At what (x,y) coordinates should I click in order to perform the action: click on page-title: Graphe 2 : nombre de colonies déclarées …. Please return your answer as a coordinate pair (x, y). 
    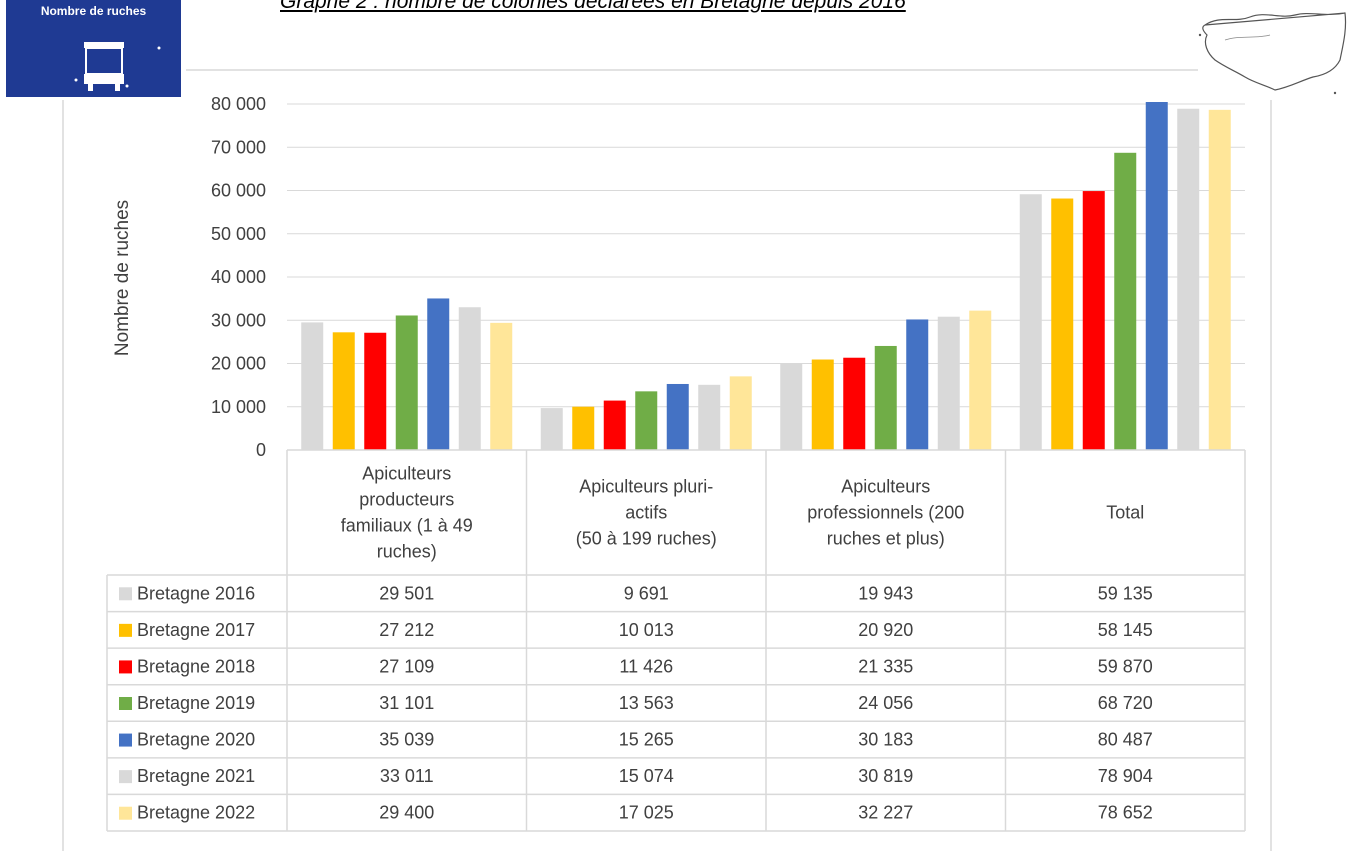
    Looking at the image, I should click on (593, 6).